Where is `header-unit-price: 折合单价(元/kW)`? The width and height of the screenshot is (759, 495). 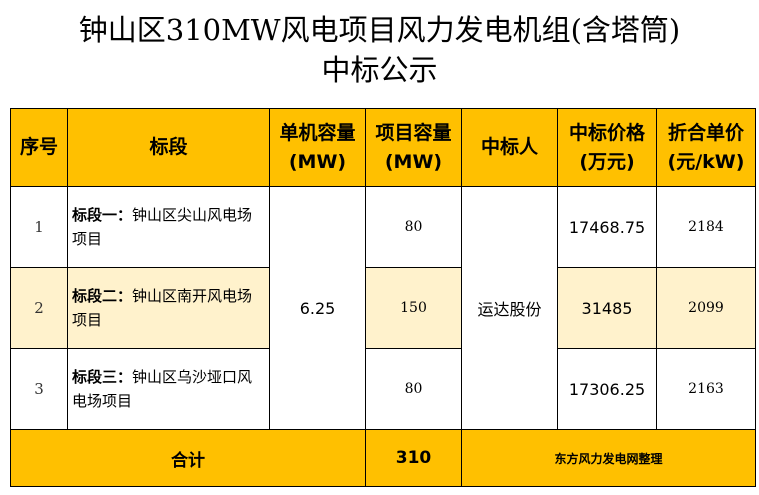
header-unit-price: 折合单价(元/kW) is located at coordinates (706, 147).